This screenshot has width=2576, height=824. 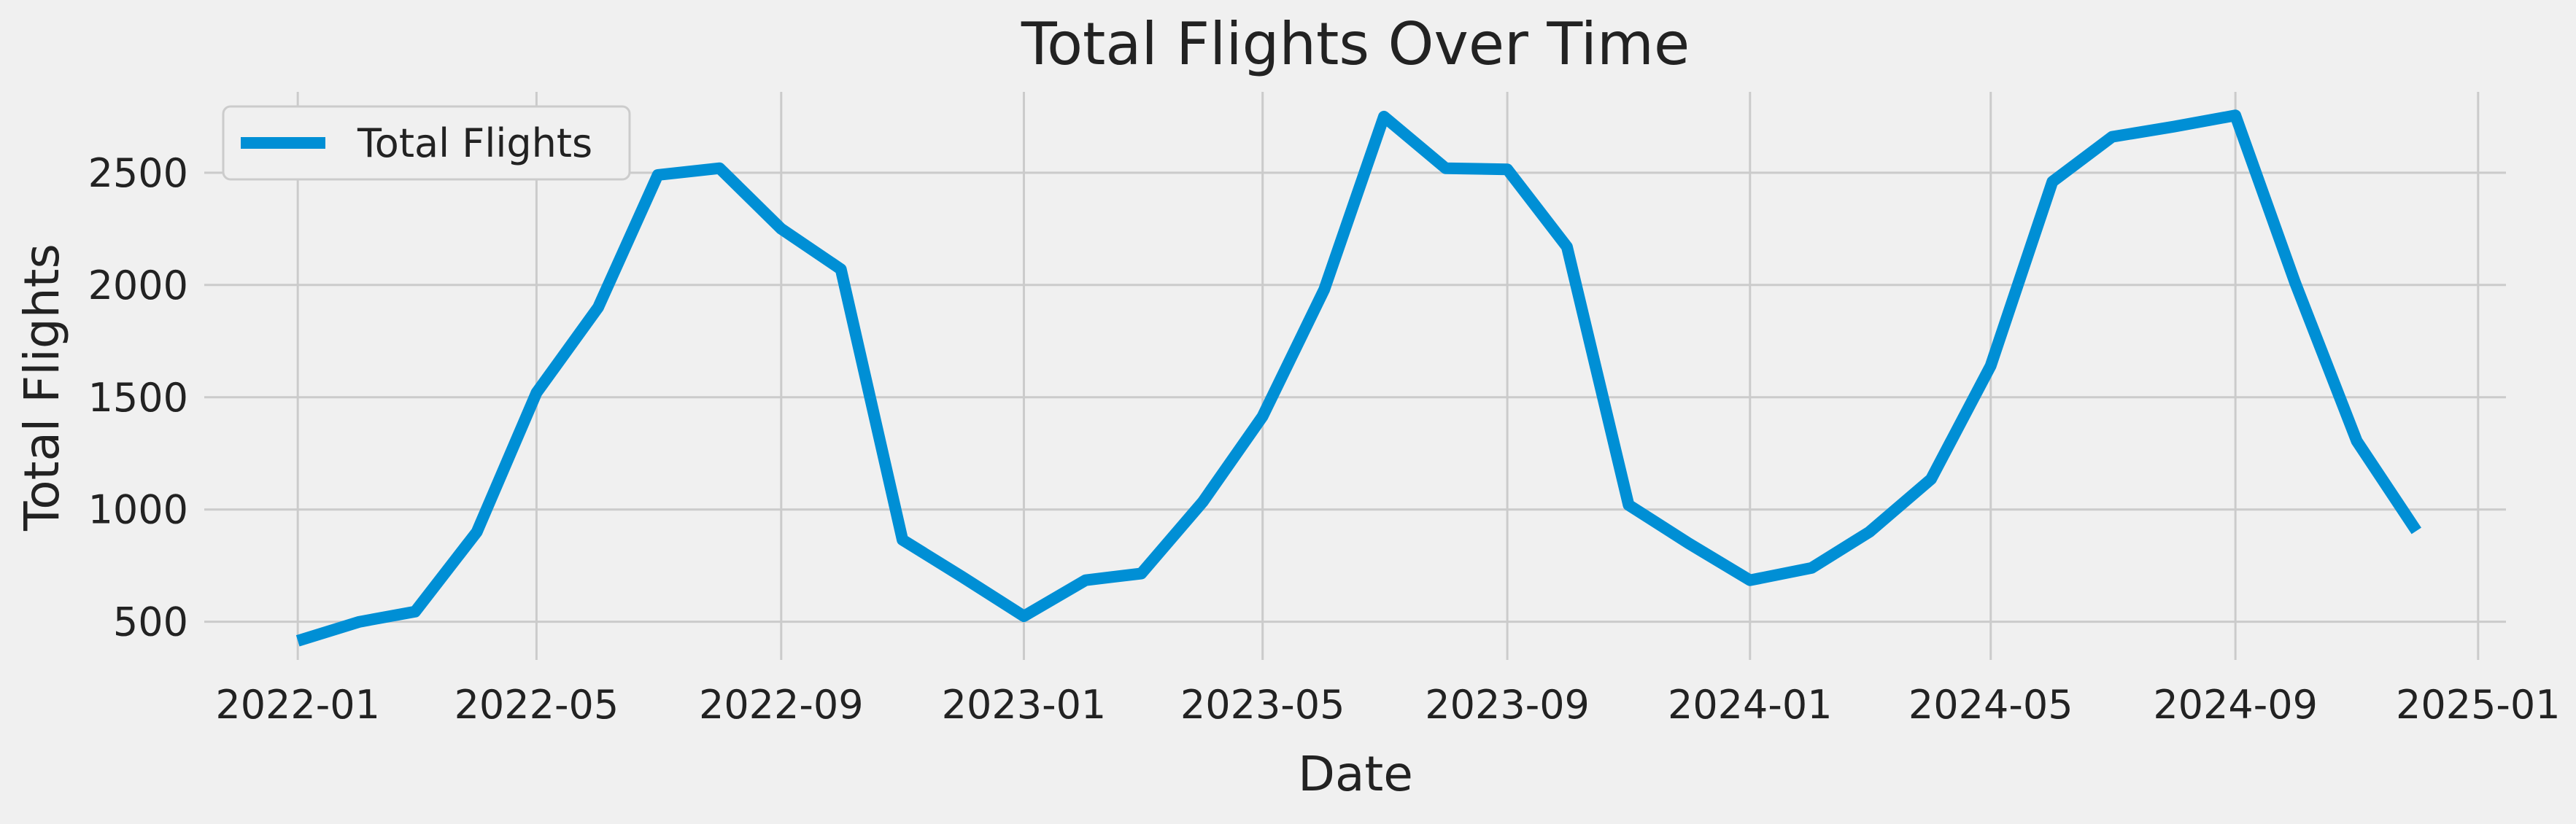 I want to click on x-tick-label: 2024-09, so click(x=2235, y=705).